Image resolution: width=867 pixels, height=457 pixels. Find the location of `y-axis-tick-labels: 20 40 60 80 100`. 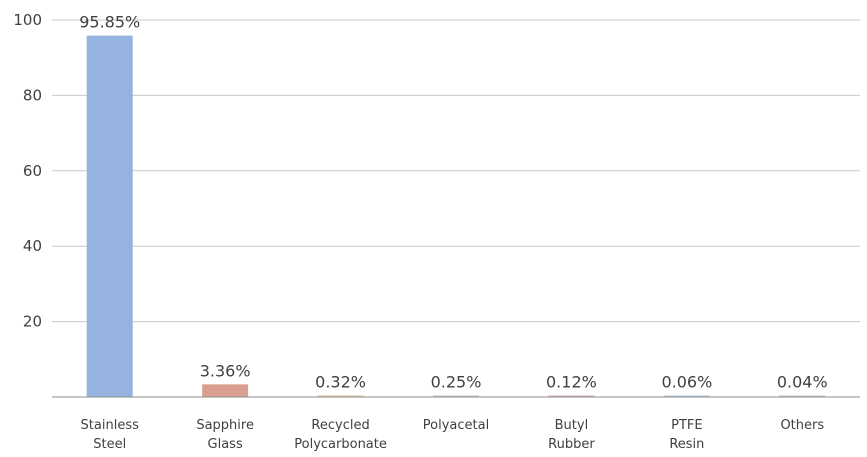

y-axis-tick-labels: 20 40 60 80 100 is located at coordinates (27, 171).